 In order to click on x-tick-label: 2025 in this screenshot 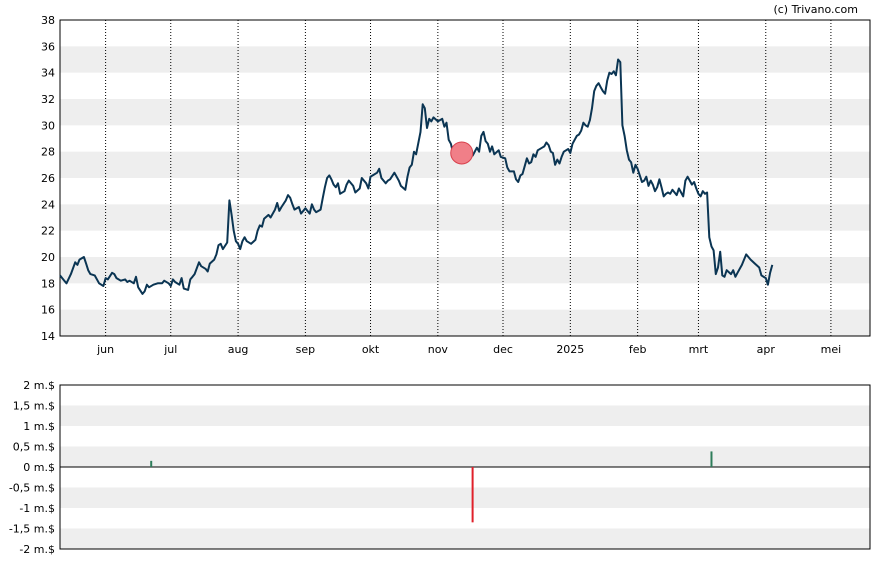, I will do `click(570, 349)`.